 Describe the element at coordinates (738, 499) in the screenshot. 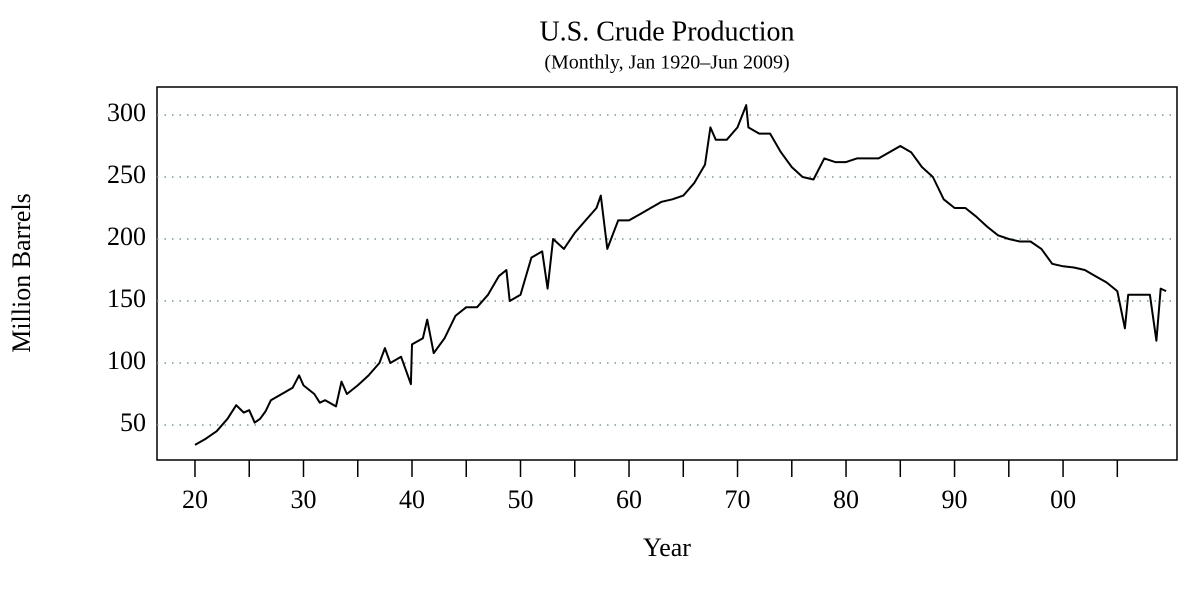

I see `x-tick-label: 70` at that location.